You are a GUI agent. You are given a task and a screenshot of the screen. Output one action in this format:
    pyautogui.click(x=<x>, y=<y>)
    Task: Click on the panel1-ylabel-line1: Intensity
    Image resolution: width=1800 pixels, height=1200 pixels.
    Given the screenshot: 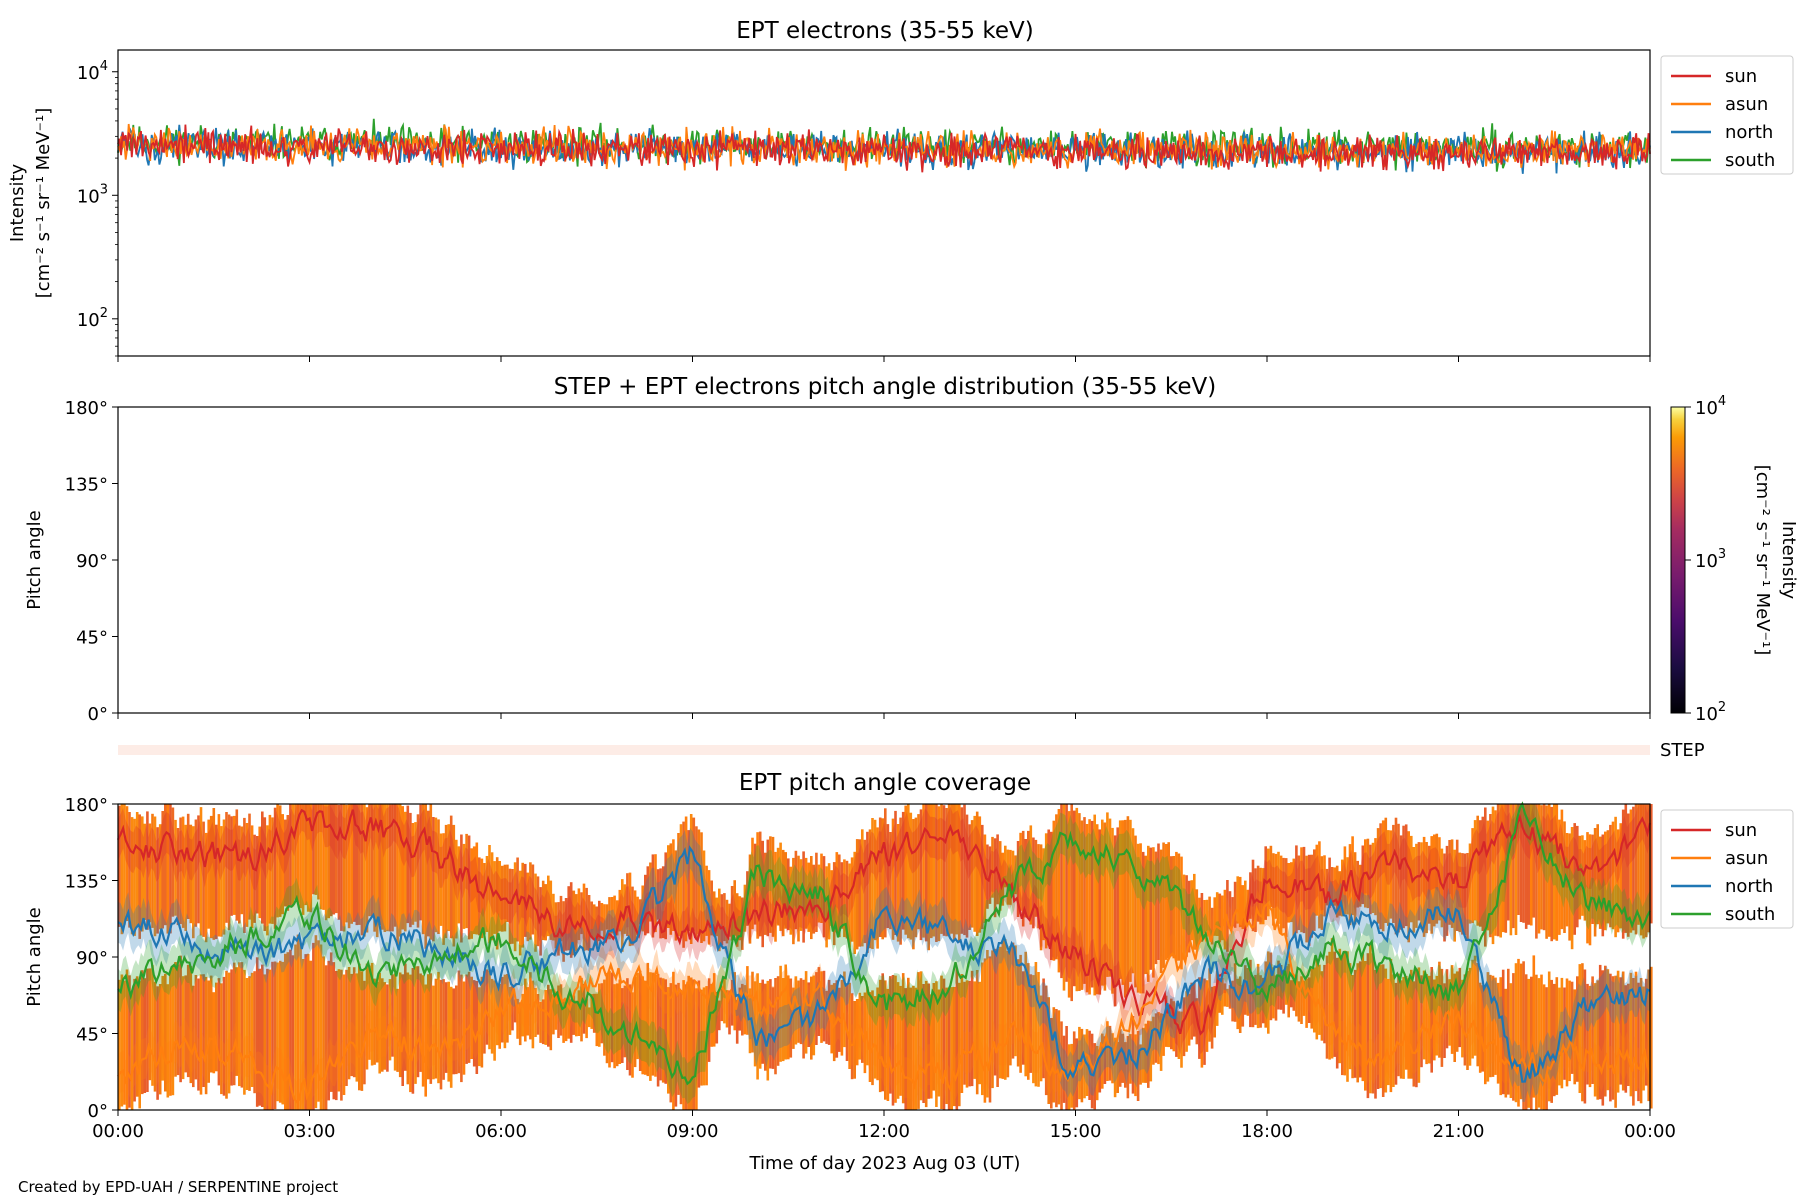 What is the action you would take?
    pyautogui.click(x=17, y=202)
    